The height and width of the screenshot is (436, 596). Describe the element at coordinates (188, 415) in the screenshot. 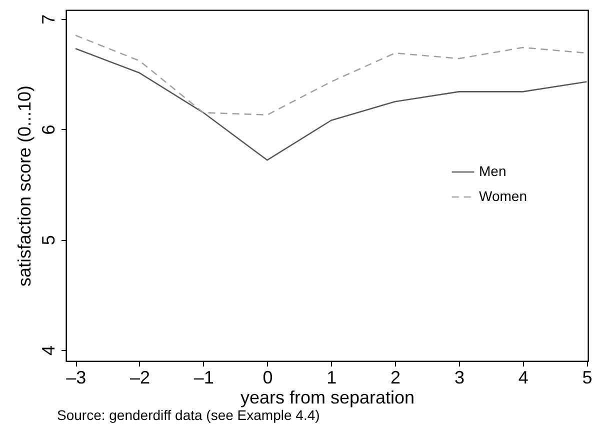

I see `source-note: Source: genderdiff data (see Example 4.4)` at that location.